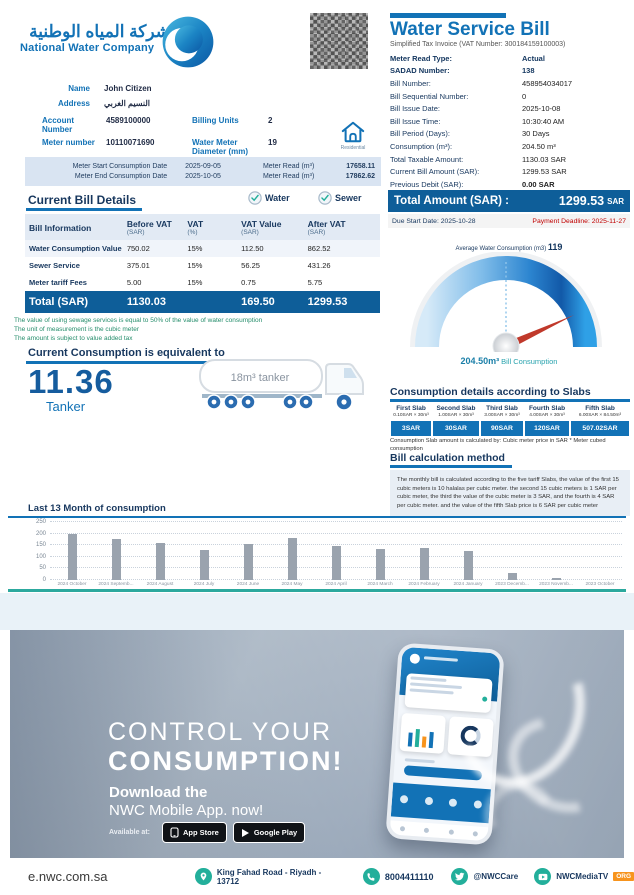 The image size is (634, 895). What do you see at coordinates (327, 302) in the screenshot?
I see `total-after: 1299.53` at bounding box center [327, 302].